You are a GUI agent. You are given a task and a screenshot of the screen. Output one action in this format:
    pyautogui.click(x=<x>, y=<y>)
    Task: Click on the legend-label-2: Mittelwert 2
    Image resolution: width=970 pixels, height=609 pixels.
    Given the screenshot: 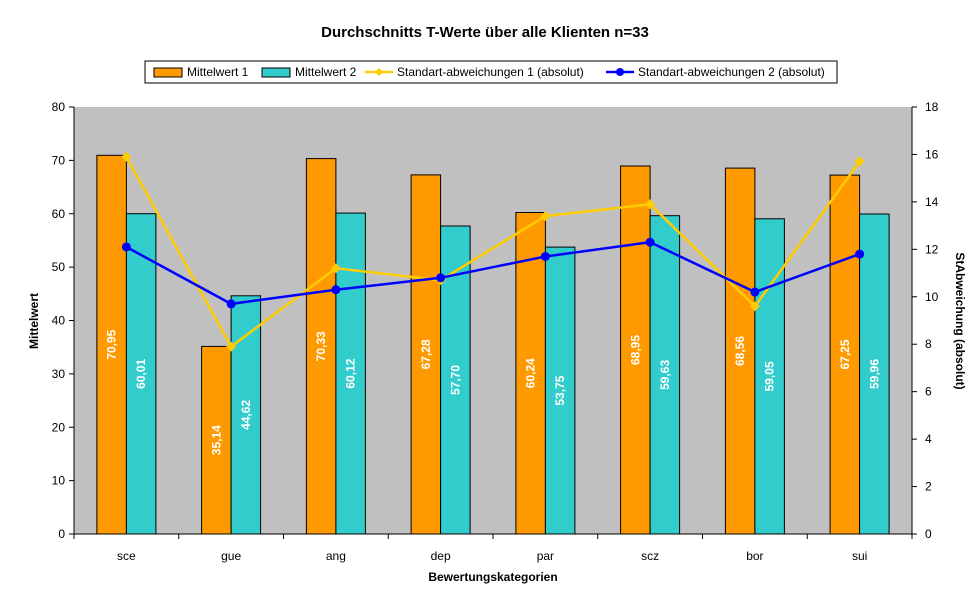 What is the action you would take?
    pyautogui.click(x=326, y=72)
    